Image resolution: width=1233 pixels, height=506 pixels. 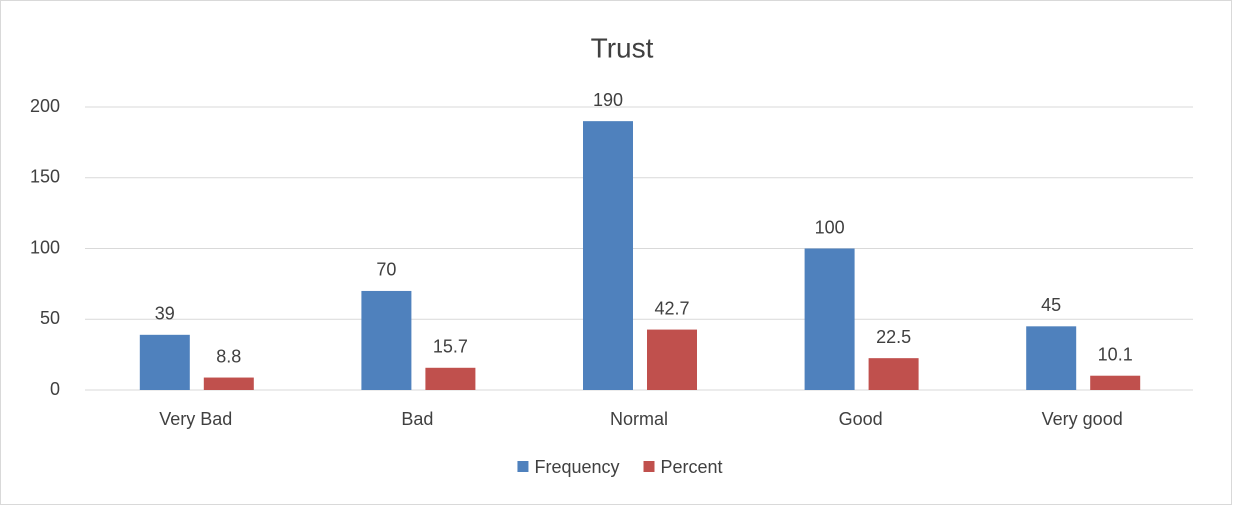 I want to click on chart-title: Trust, so click(x=622, y=47).